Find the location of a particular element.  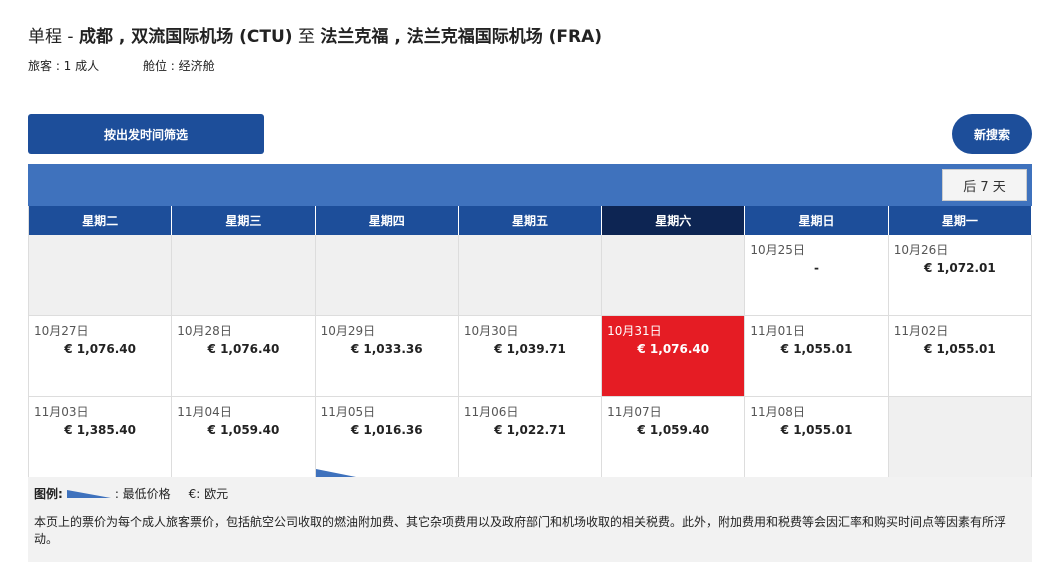

new-search-button: 新搜索 is located at coordinates (992, 134).